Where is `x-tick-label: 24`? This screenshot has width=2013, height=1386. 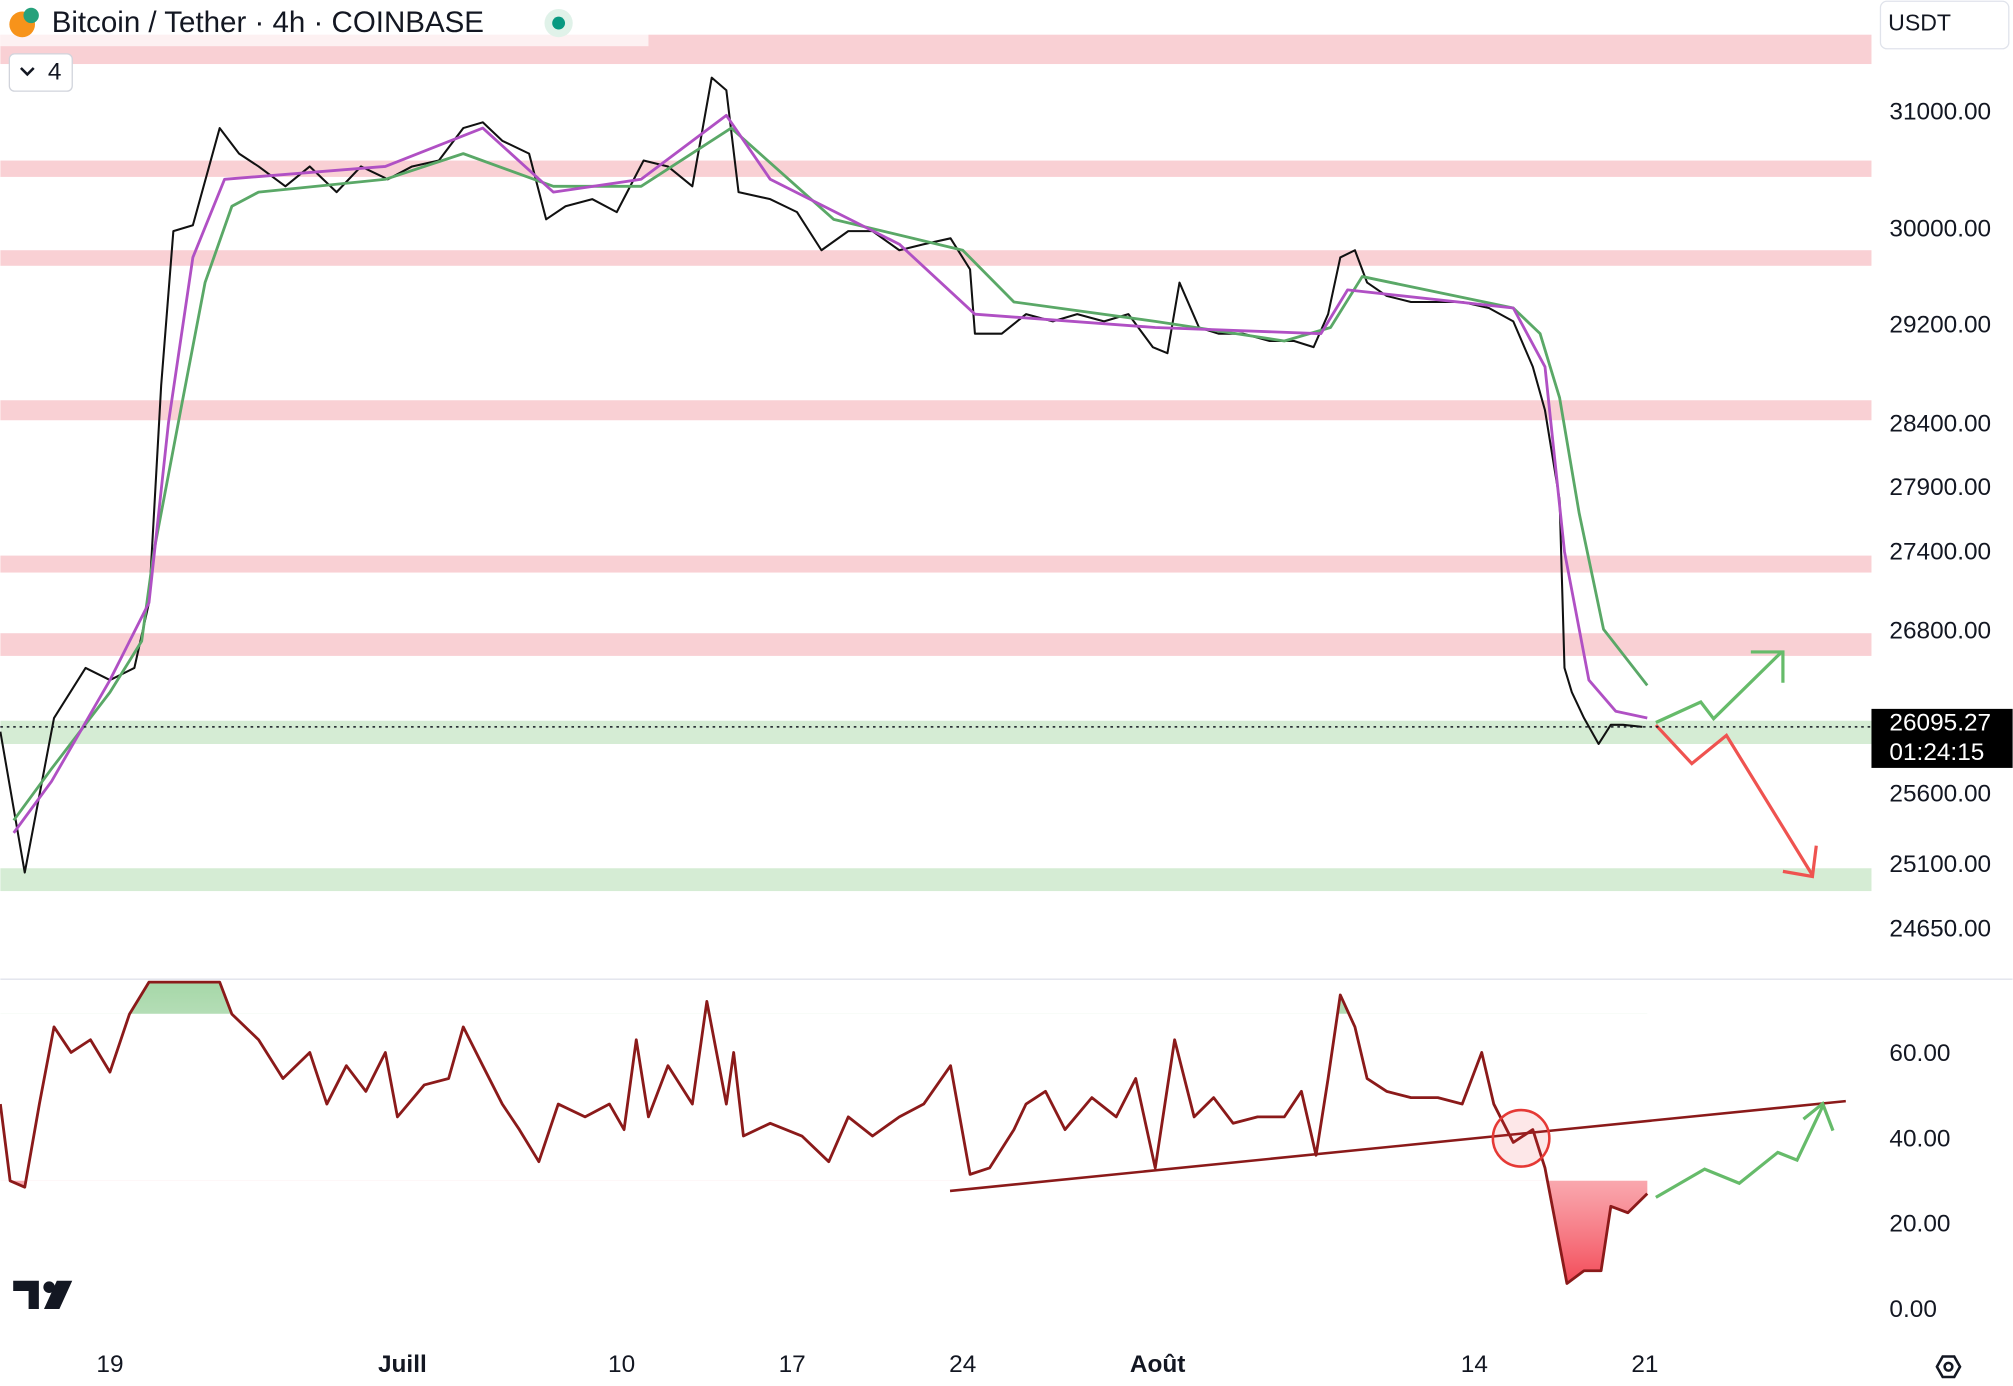
x-tick-label: 24 is located at coordinates (962, 1364).